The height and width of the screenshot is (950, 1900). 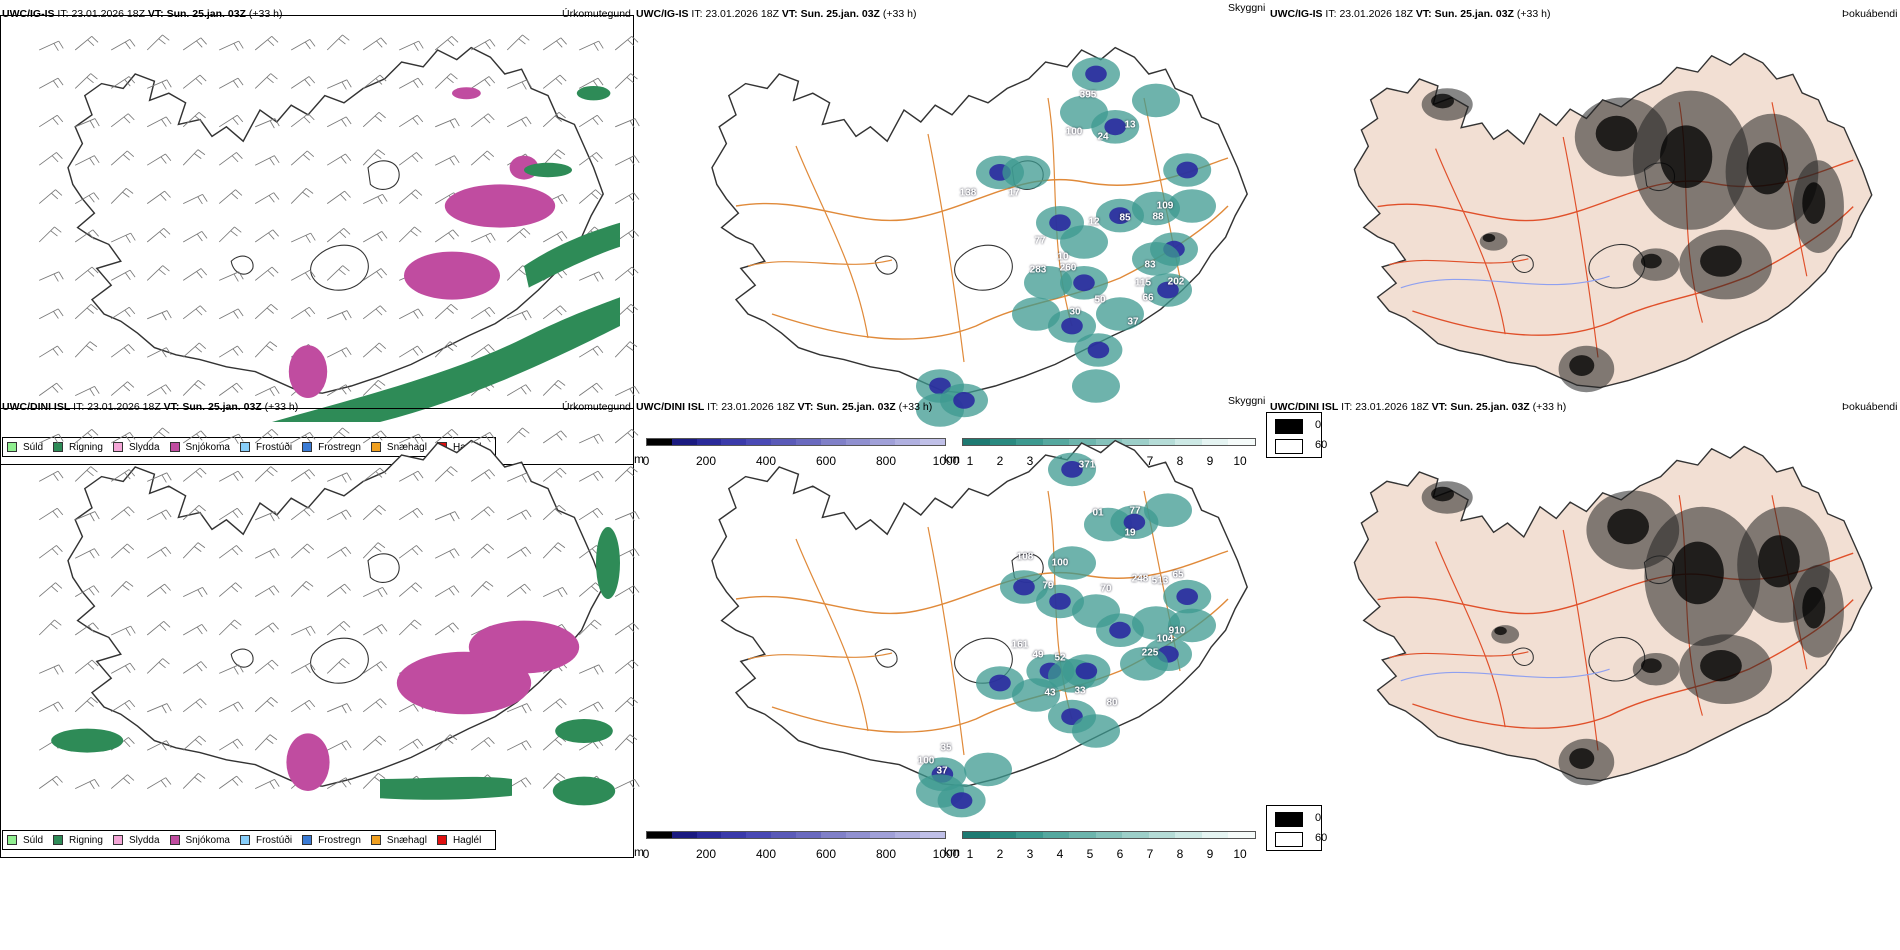 What do you see at coordinates (1130, 125) in the screenshot?
I see `ceiling-value-label: 13` at bounding box center [1130, 125].